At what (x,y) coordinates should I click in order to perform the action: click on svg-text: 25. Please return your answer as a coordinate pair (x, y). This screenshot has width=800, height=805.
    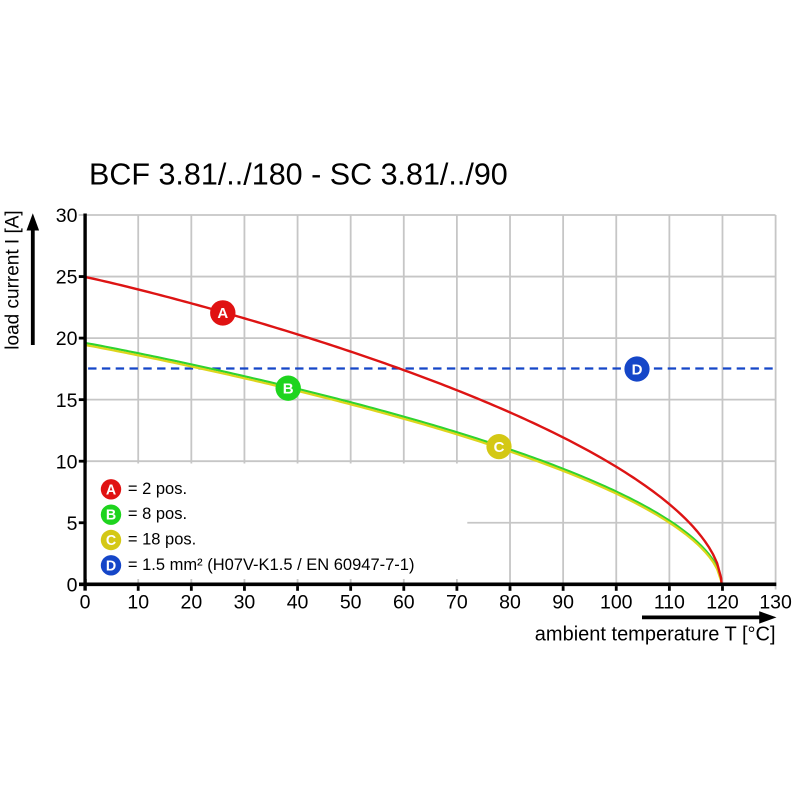
    Looking at the image, I should click on (67, 278).